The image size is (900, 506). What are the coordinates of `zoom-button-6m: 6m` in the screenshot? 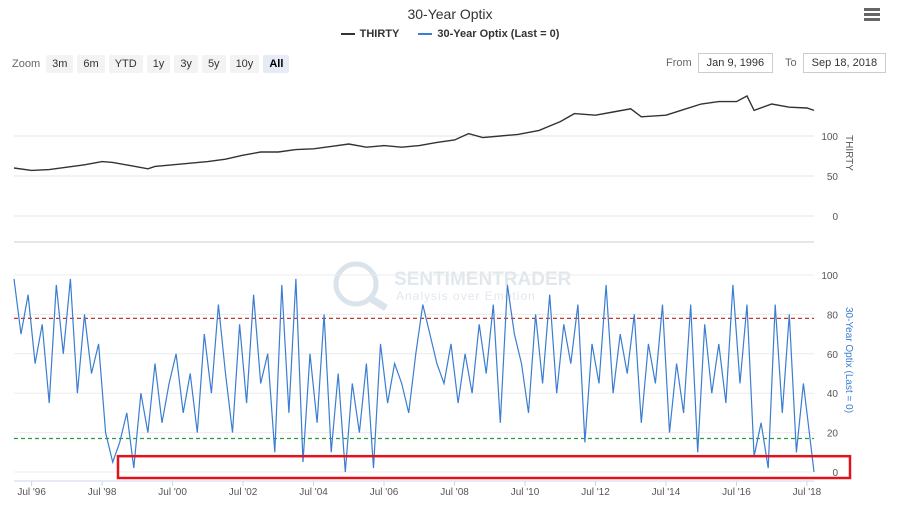 It's located at (91, 64).